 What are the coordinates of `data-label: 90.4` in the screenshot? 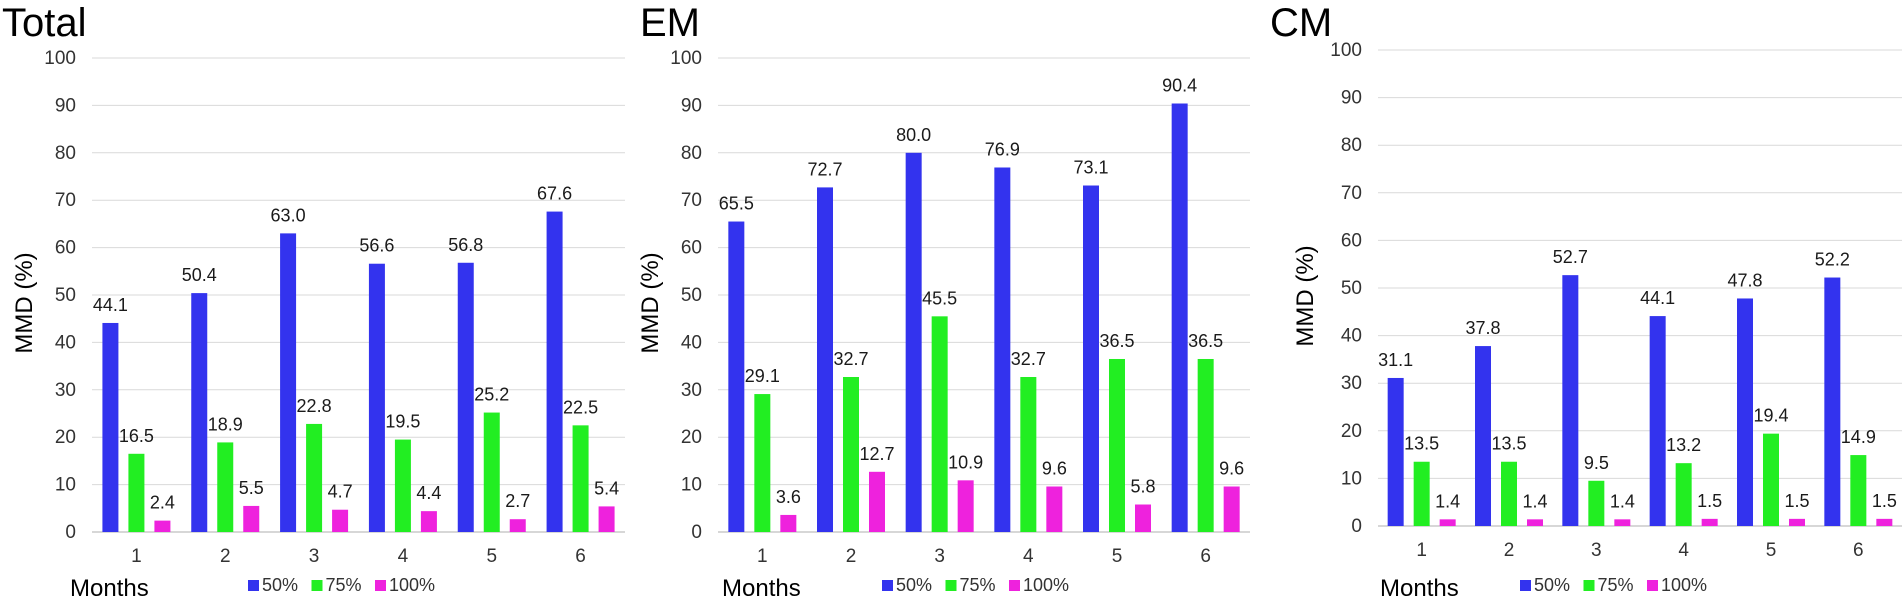 It's located at (1179, 86).